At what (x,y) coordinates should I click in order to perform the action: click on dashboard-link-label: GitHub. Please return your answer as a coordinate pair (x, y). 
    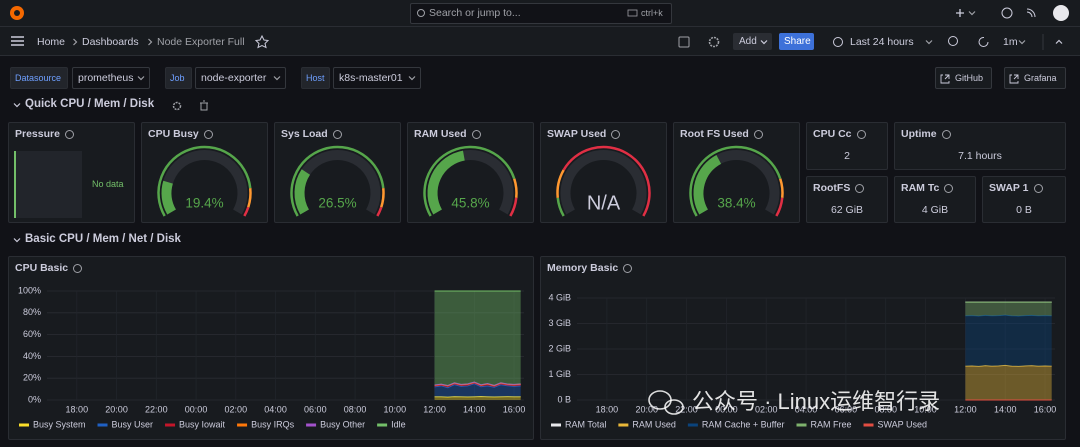
    Looking at the image, I should click on (969, 78).